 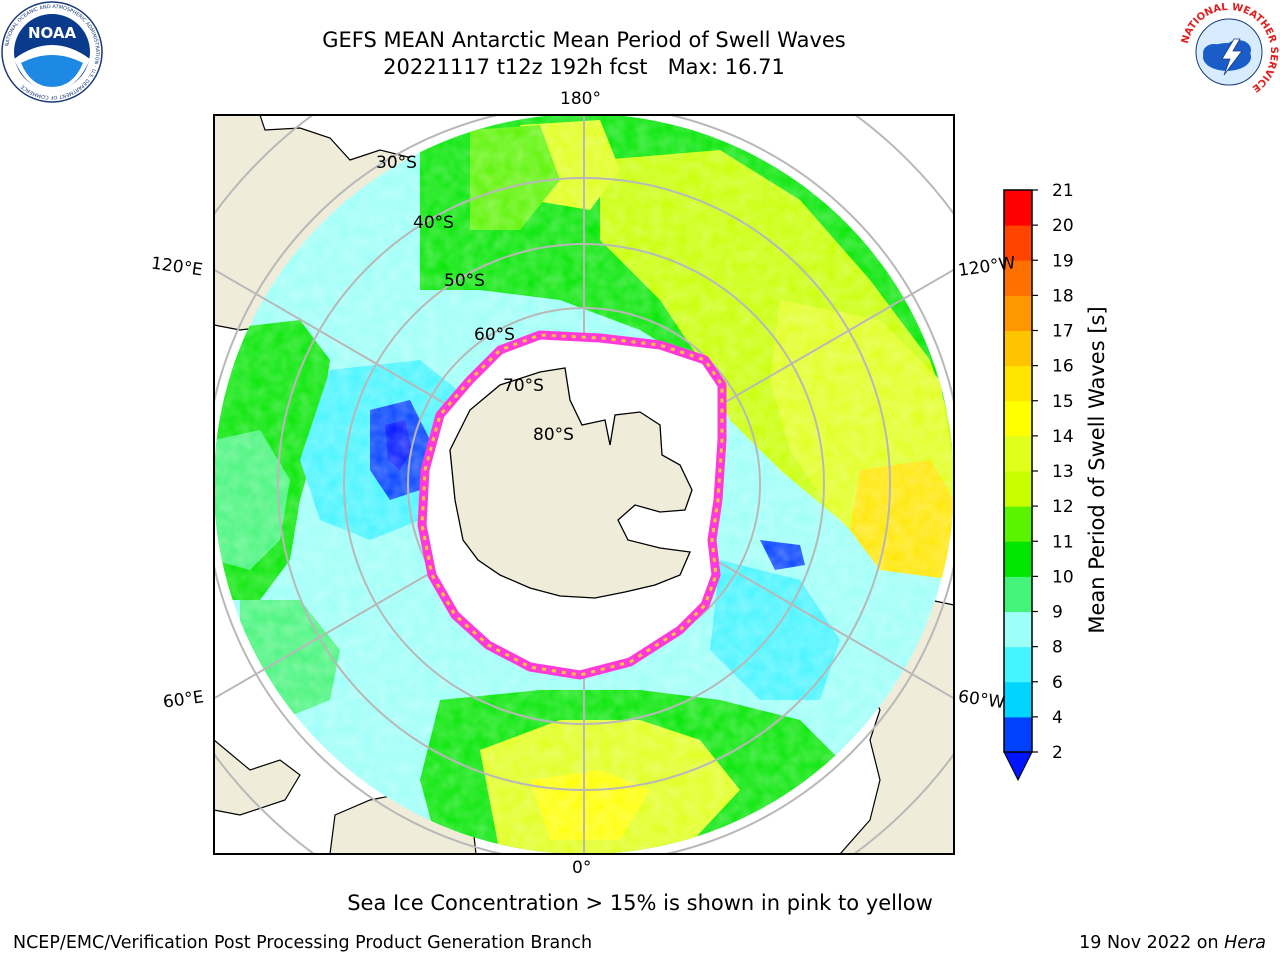 I want to click on colorbar-tick-label: 14, so click(x=1063, y=437).